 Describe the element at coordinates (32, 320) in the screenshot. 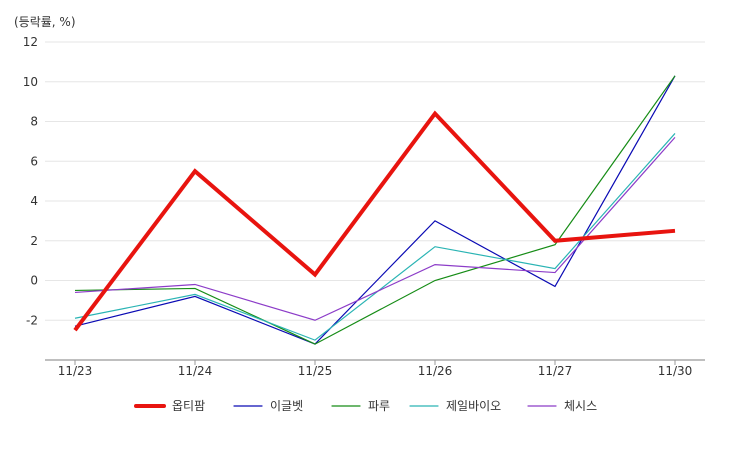

I see `y-tick-label: -2` at that location.